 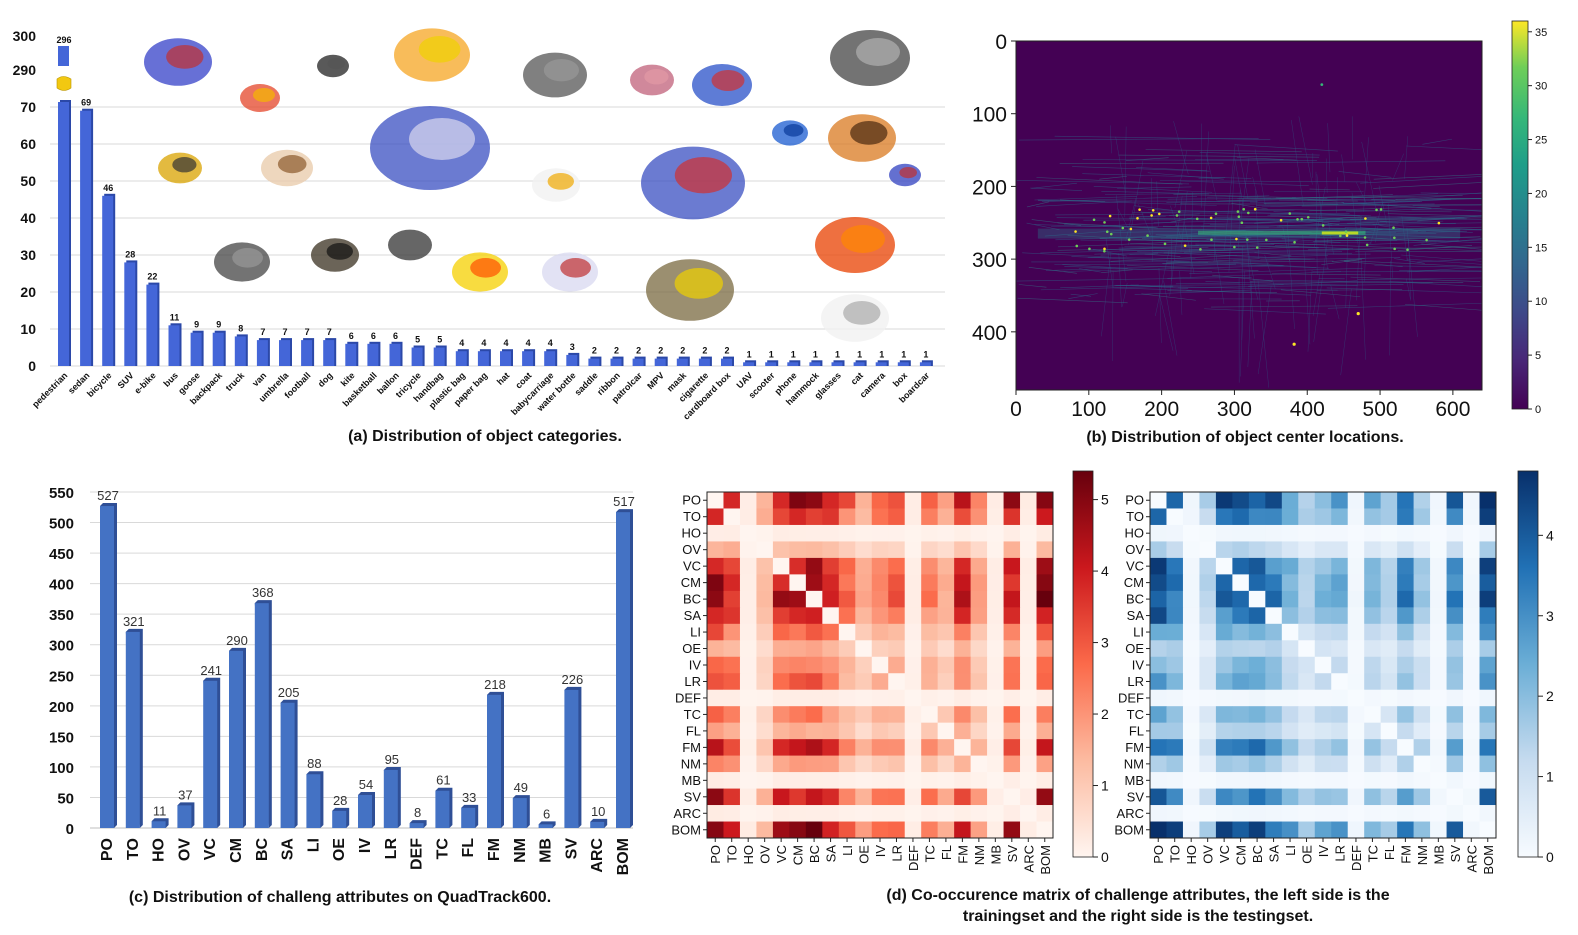 I want to click on data-label-a: 7, so click(x=262, y=332).